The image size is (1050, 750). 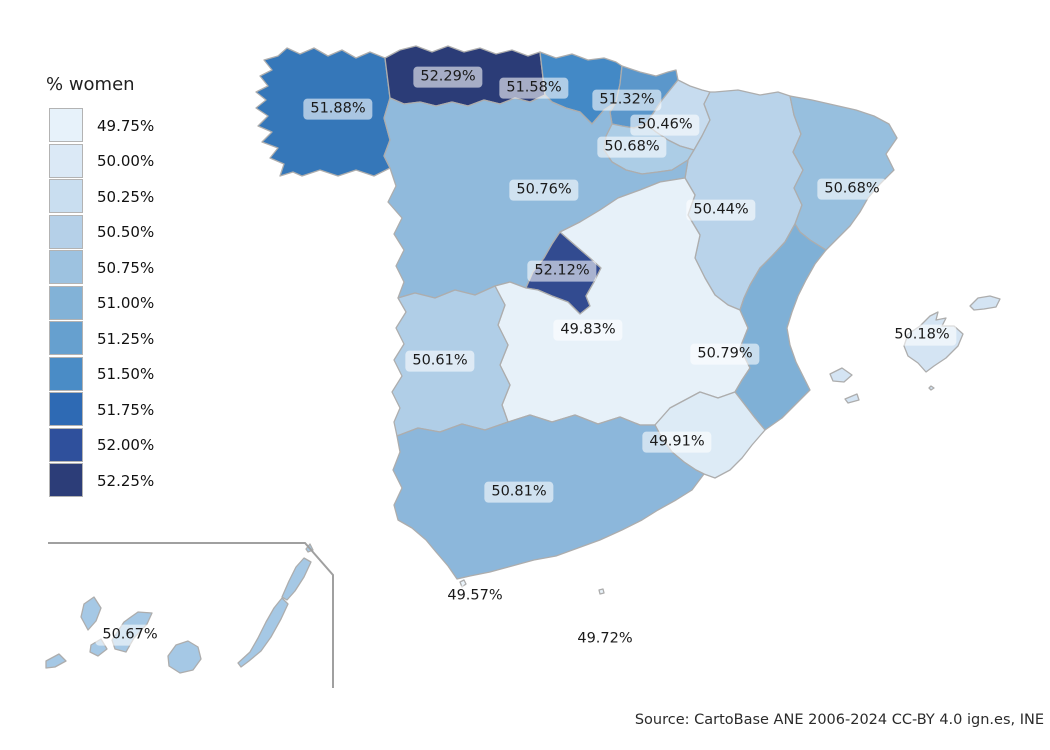 What do you see at coordinates (126, 196) in the screenshot?
I see `legend-label: 50.25%` at bounding box center [126, 196].